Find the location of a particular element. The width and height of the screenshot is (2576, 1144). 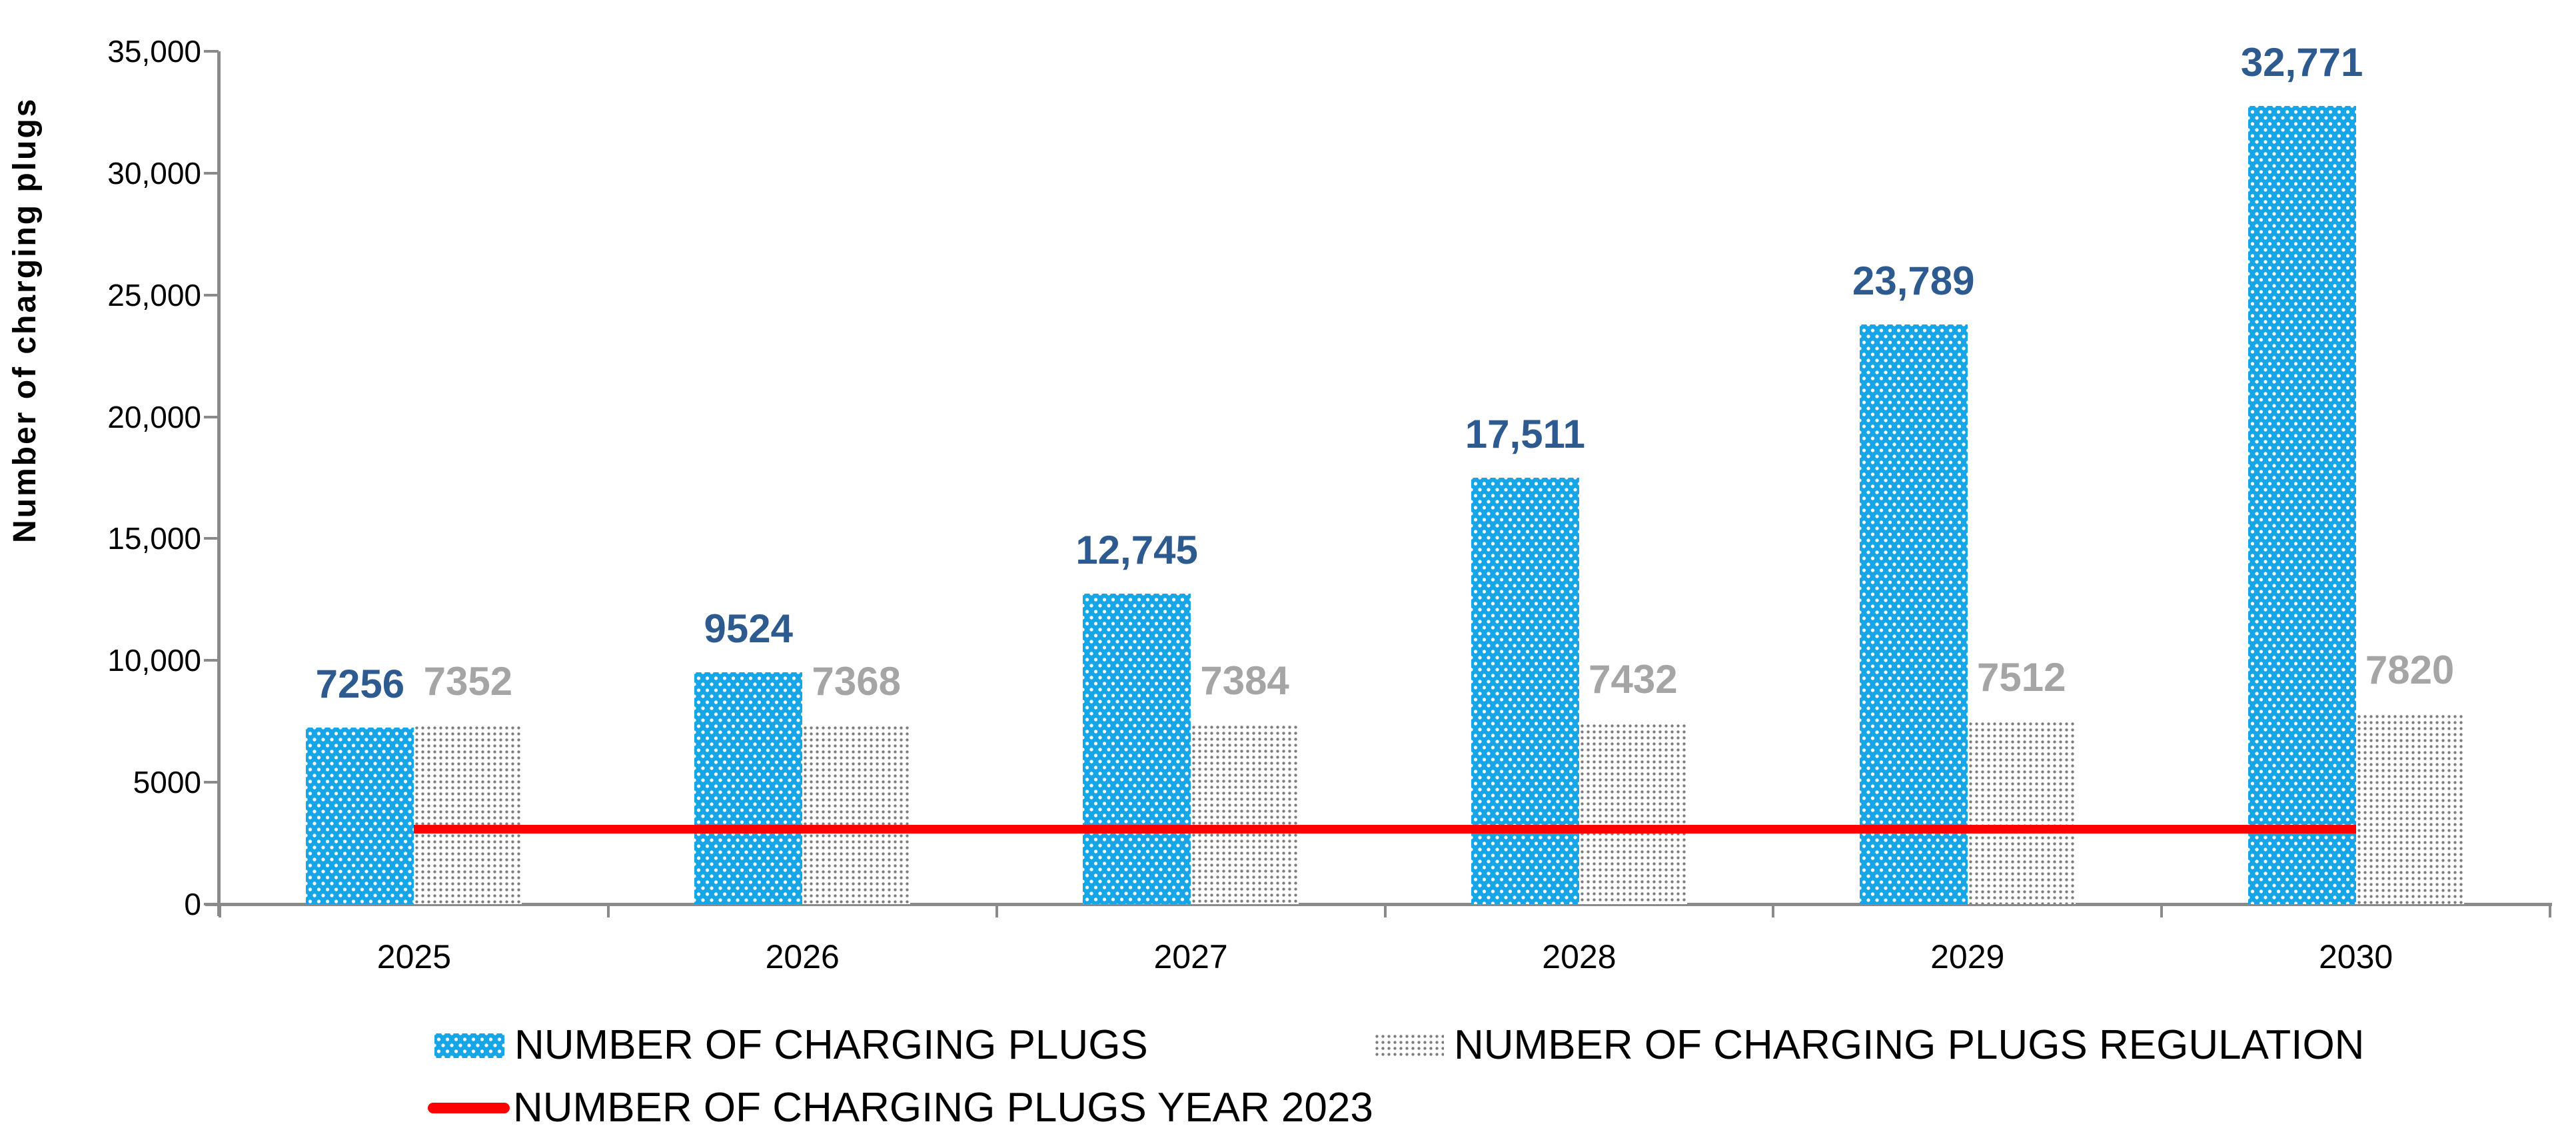

data-label-regulation-2029: 7512 is located at coordinates (2022, 677).